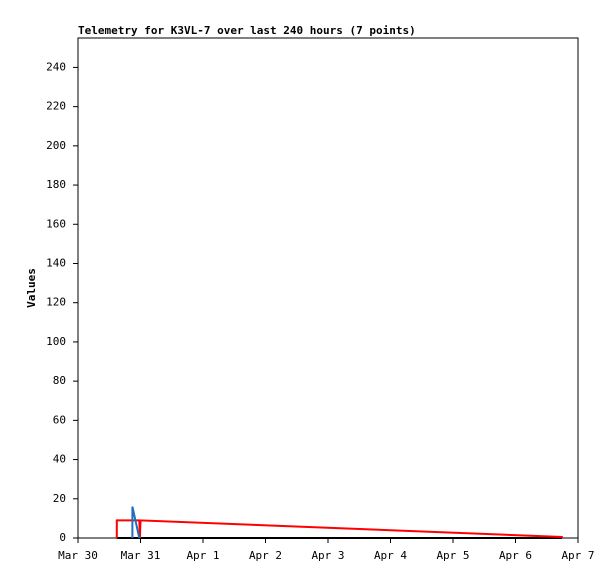 Image resolution: width=615 pixels, height=579 pixels. I want to click on y-tick-label: 0, so click(62, 537).